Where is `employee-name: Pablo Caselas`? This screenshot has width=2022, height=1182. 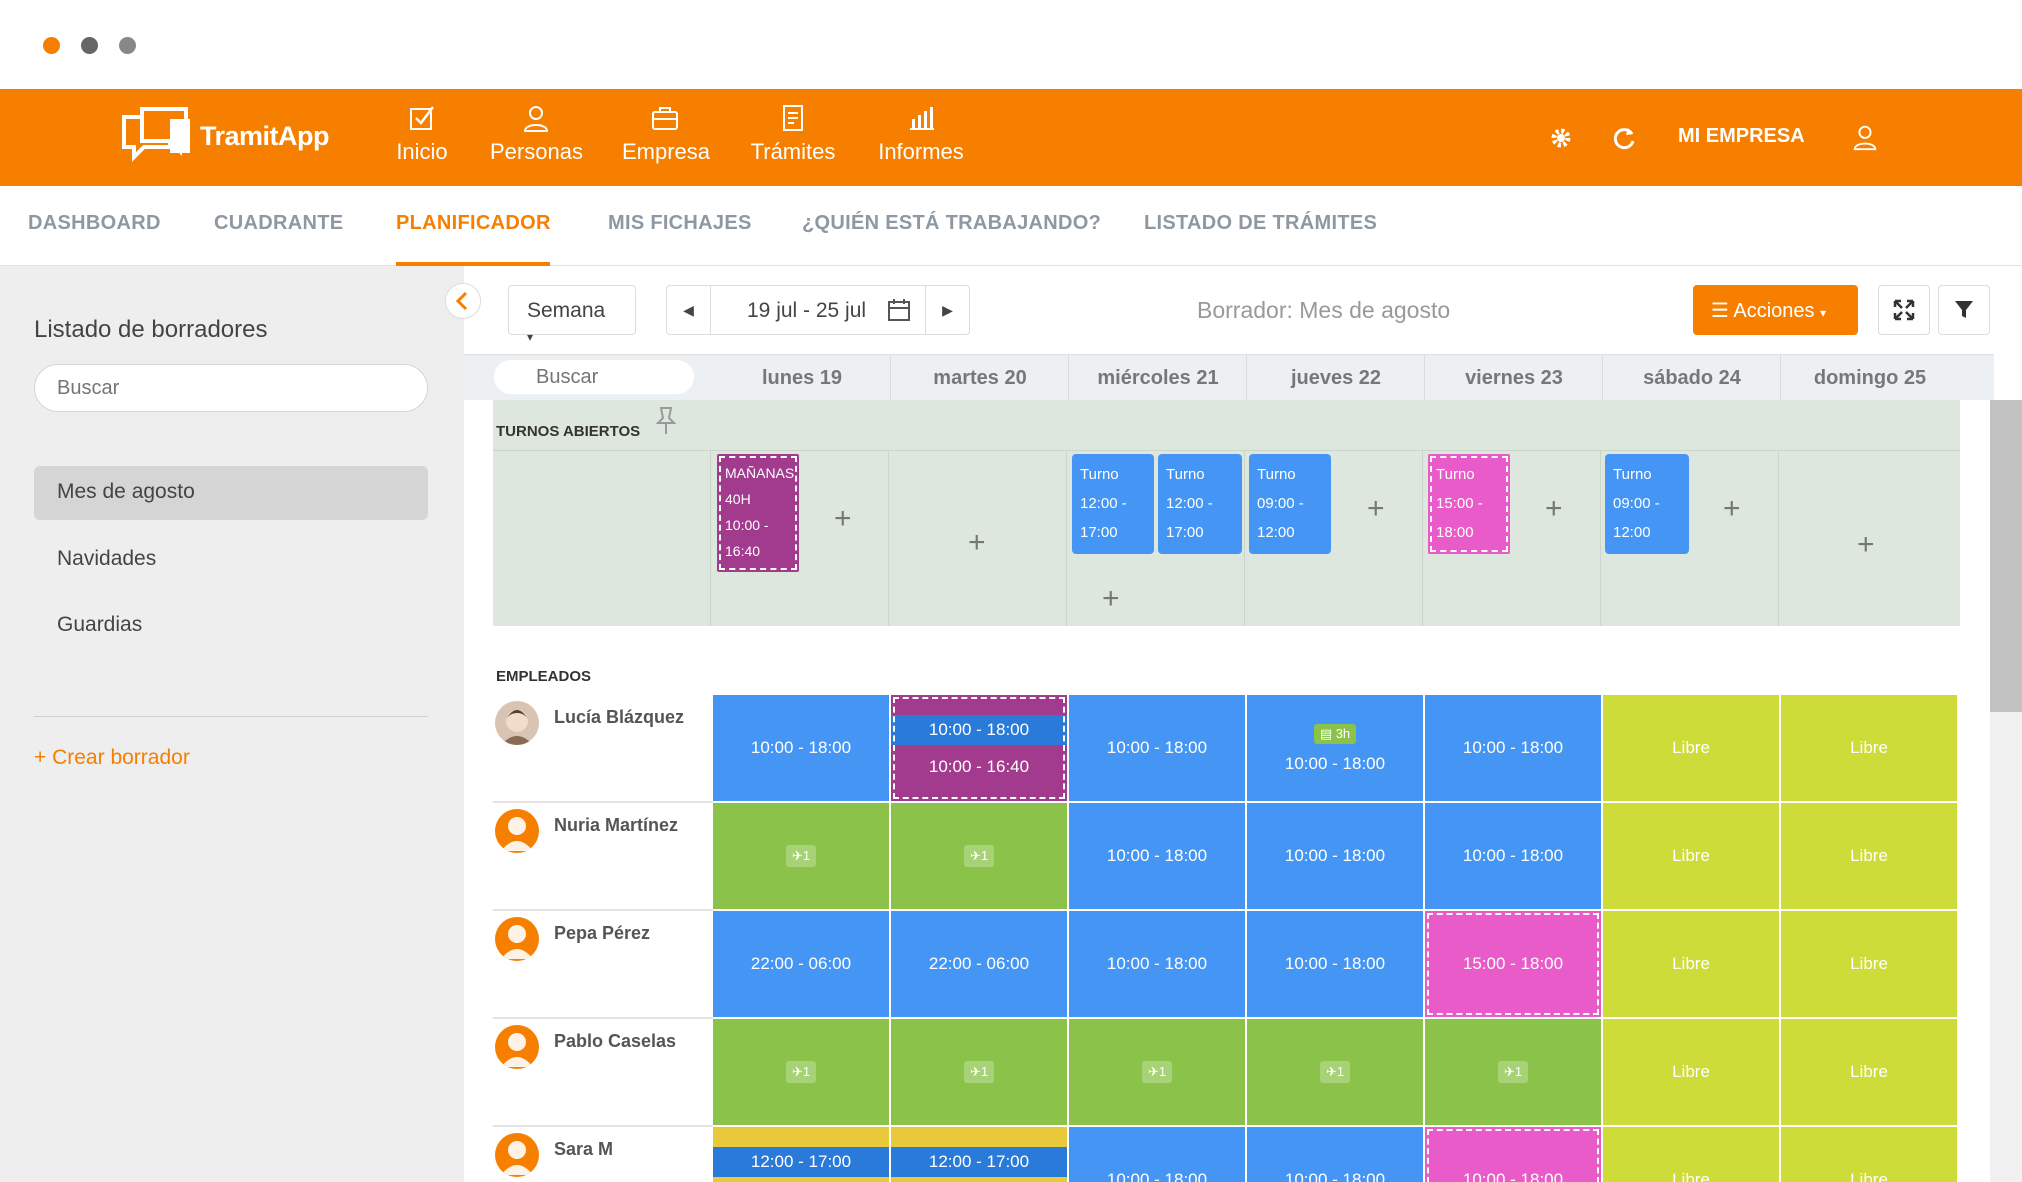
employee-name: Pablo Caselas is located at coordinates (615, 1041).